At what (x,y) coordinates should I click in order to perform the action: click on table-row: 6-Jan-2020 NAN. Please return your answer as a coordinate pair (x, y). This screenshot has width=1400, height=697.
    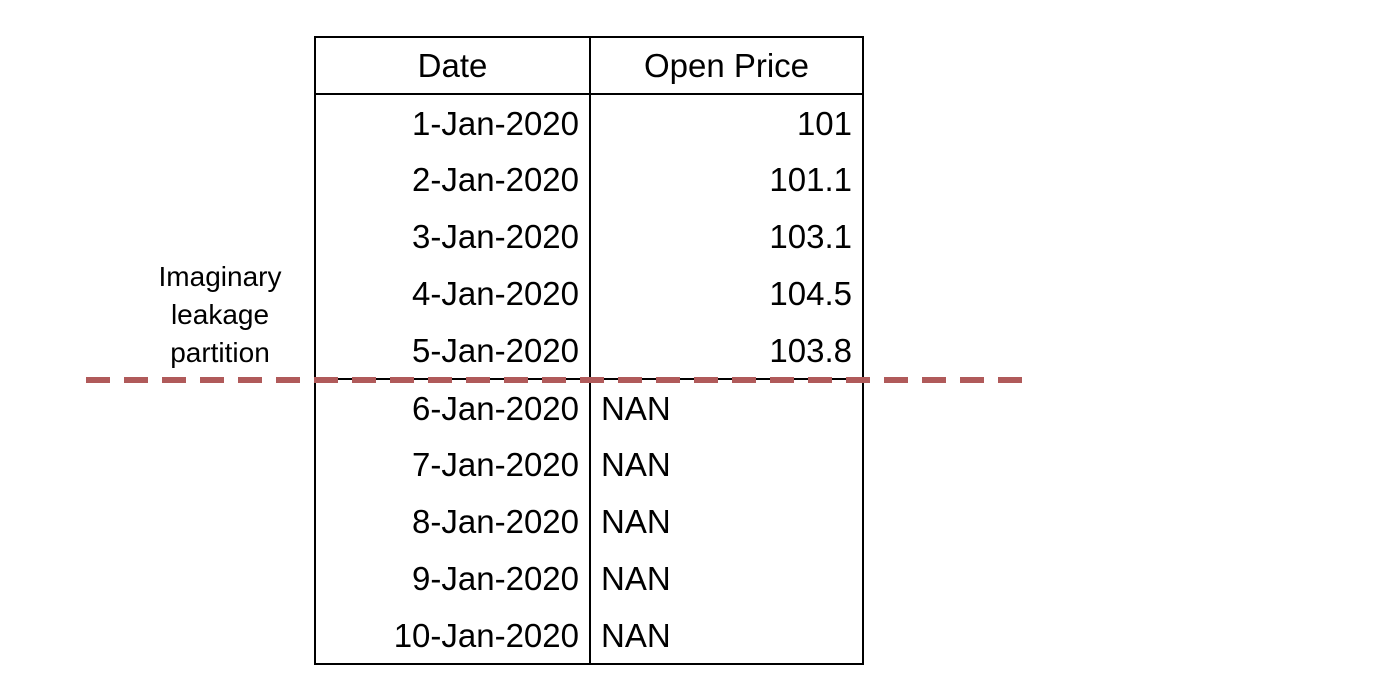
    Looking at the image, I should click on (589, 407).